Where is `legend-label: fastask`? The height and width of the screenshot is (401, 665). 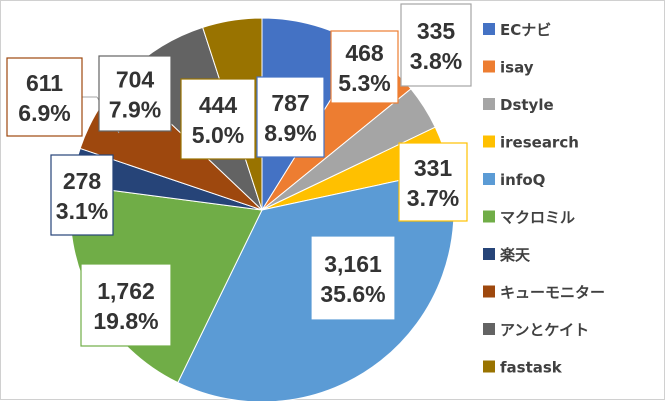
legend-label: fastask is located at coordinates (531, 368).